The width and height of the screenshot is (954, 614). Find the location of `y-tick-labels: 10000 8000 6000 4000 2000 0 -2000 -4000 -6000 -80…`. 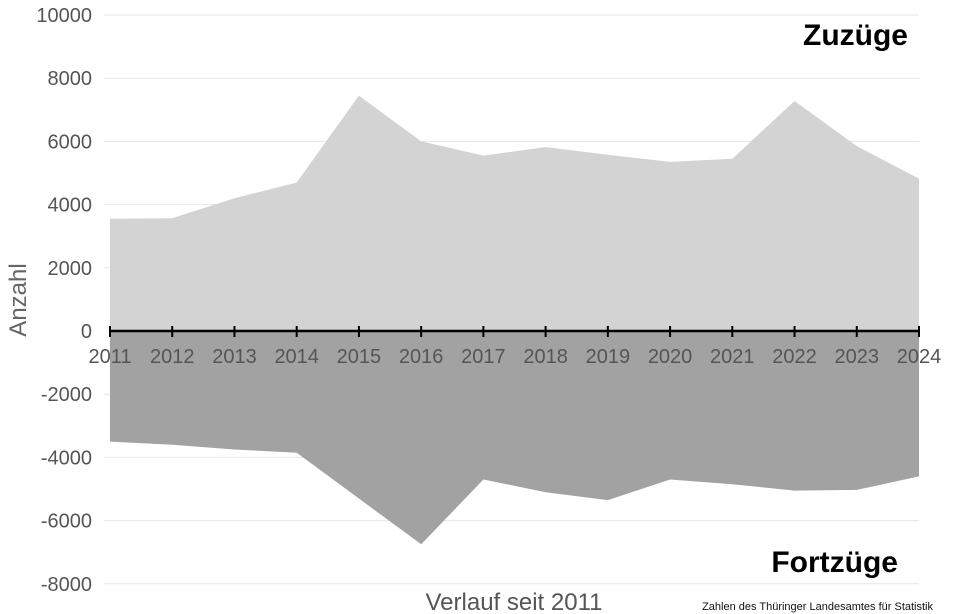

y-tick-labels: 10000 8000 6000 4000 2000 0 -2000 -4000 -6000 -80… is located at coordinates (64, 300).